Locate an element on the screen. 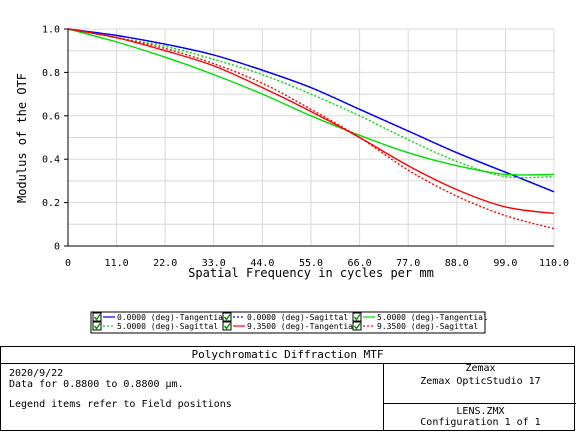 The width and height of the screenshot is (576, 432). x-tick-label: 88.0 is located at coordinates (457, 263).